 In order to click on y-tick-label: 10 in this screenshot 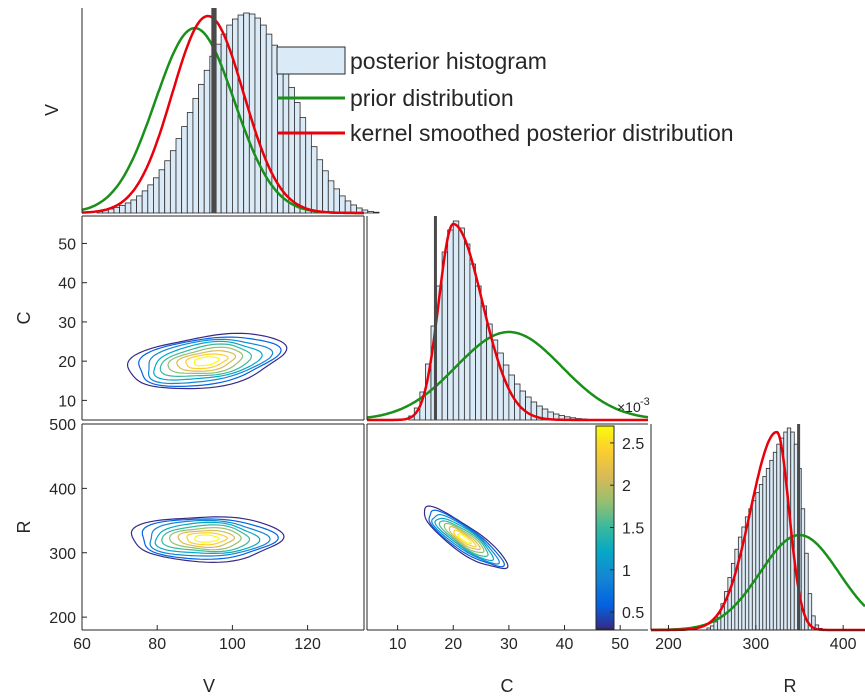, I will do `click(67, 401)`.